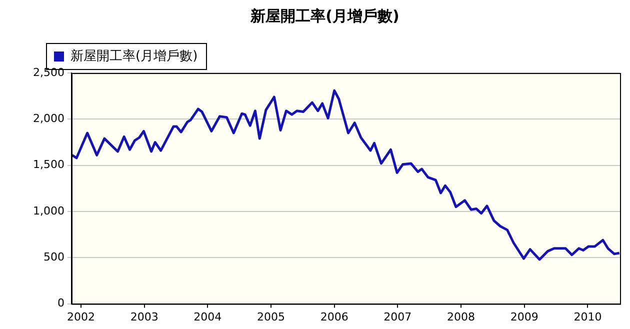  What do you see at coordinates (144, 317) in the screenshot?
I see `x-tick-label: 2003` at bounding box center [144, 317].